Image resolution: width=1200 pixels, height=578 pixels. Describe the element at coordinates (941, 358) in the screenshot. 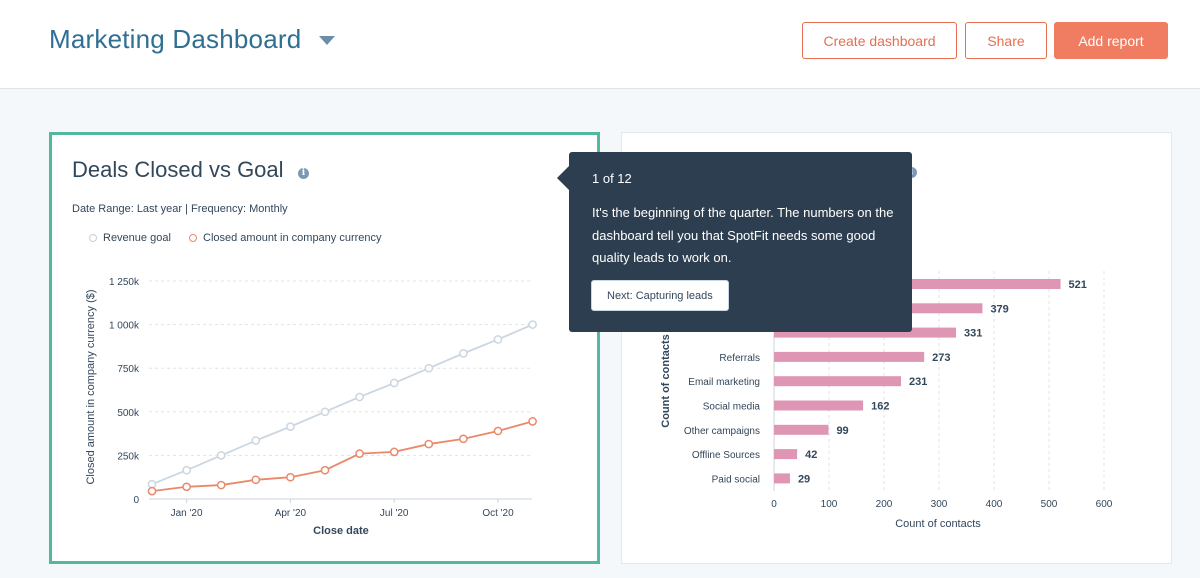

I see `bar-value-label: 273` at that location.